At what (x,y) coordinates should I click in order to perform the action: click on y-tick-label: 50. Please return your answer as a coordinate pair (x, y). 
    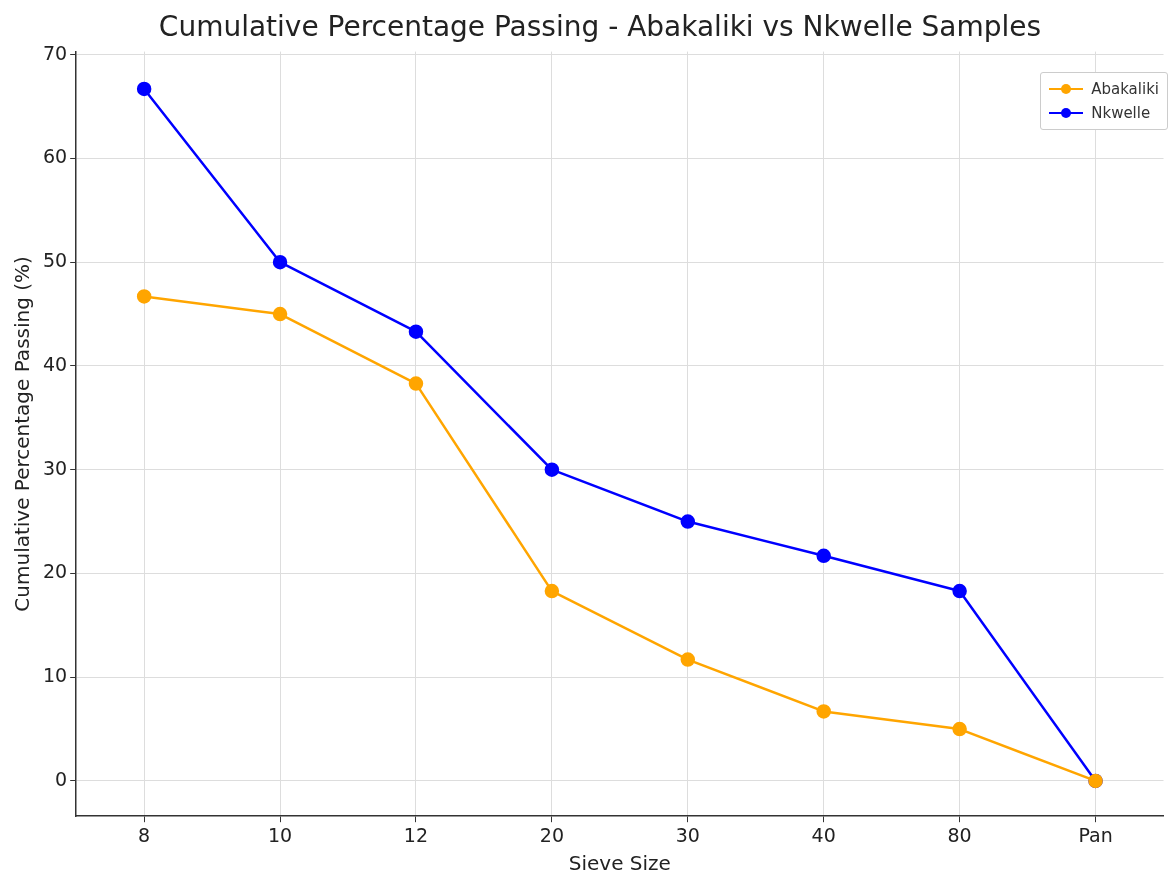
    Looking at the image, I should click on (55, 260).